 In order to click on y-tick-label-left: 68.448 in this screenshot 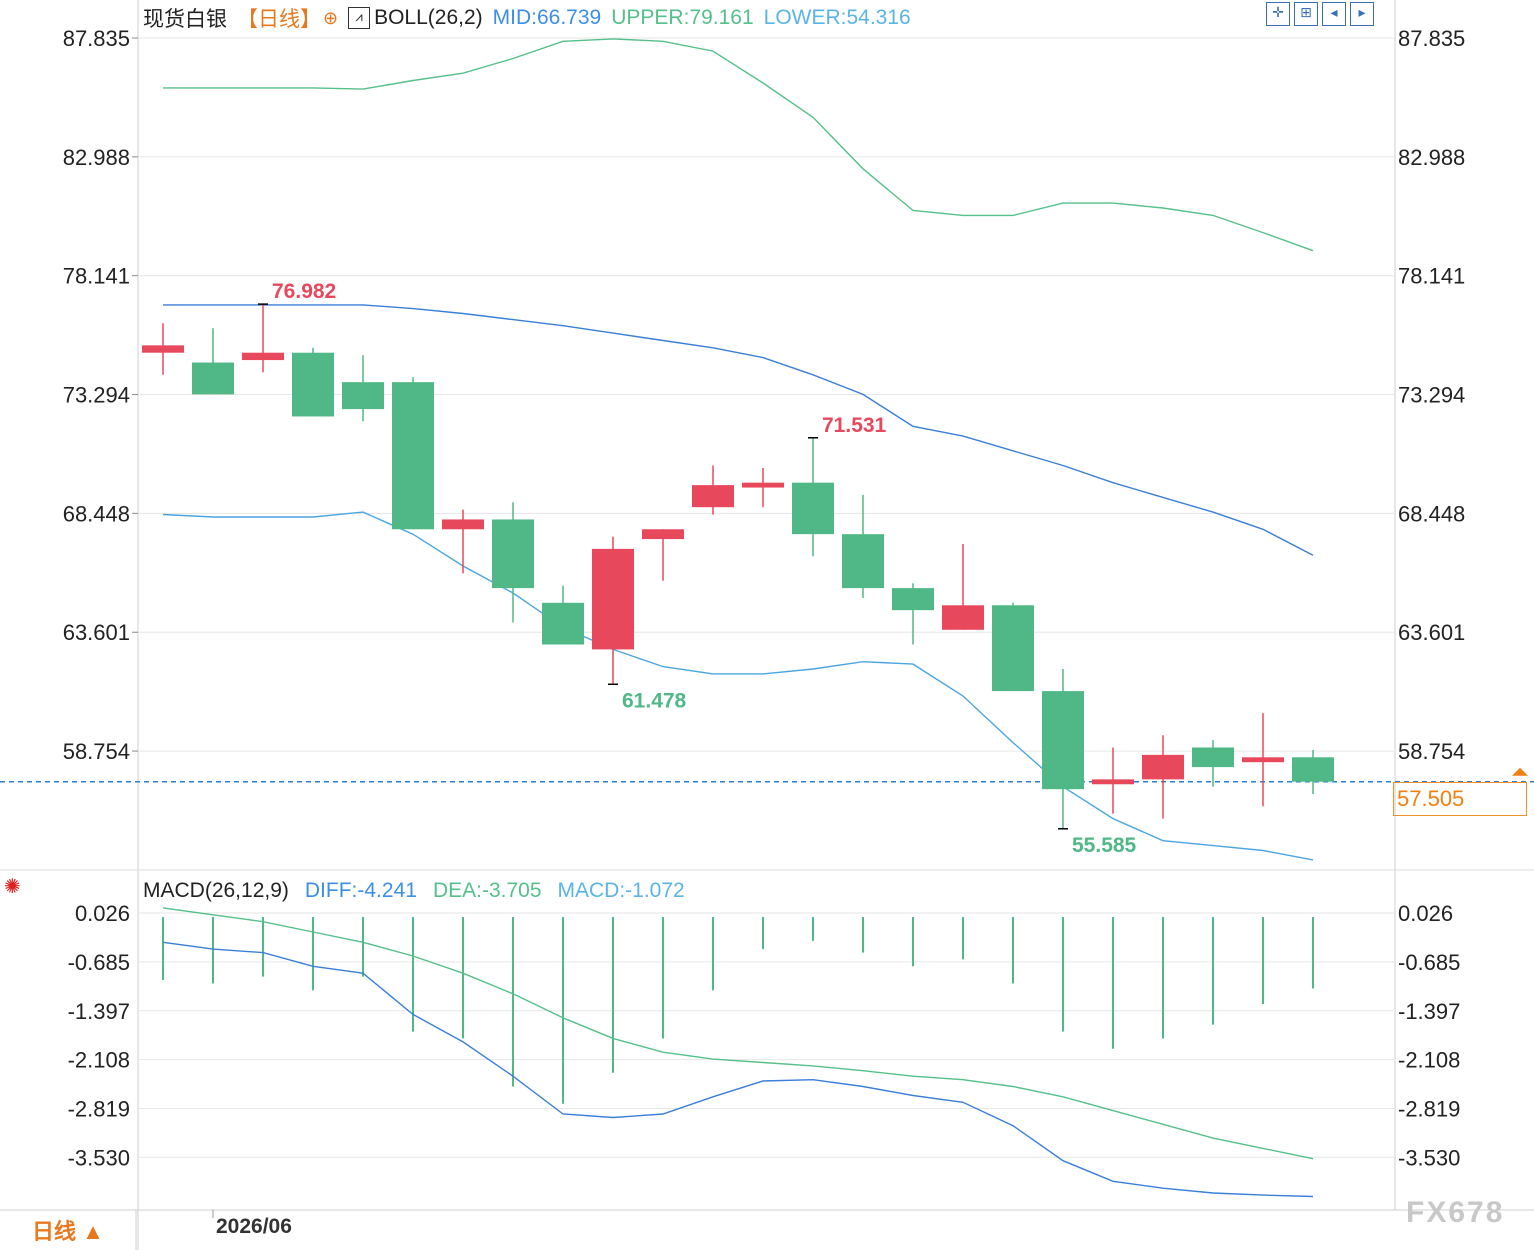, I will do `click(96, 513)`.